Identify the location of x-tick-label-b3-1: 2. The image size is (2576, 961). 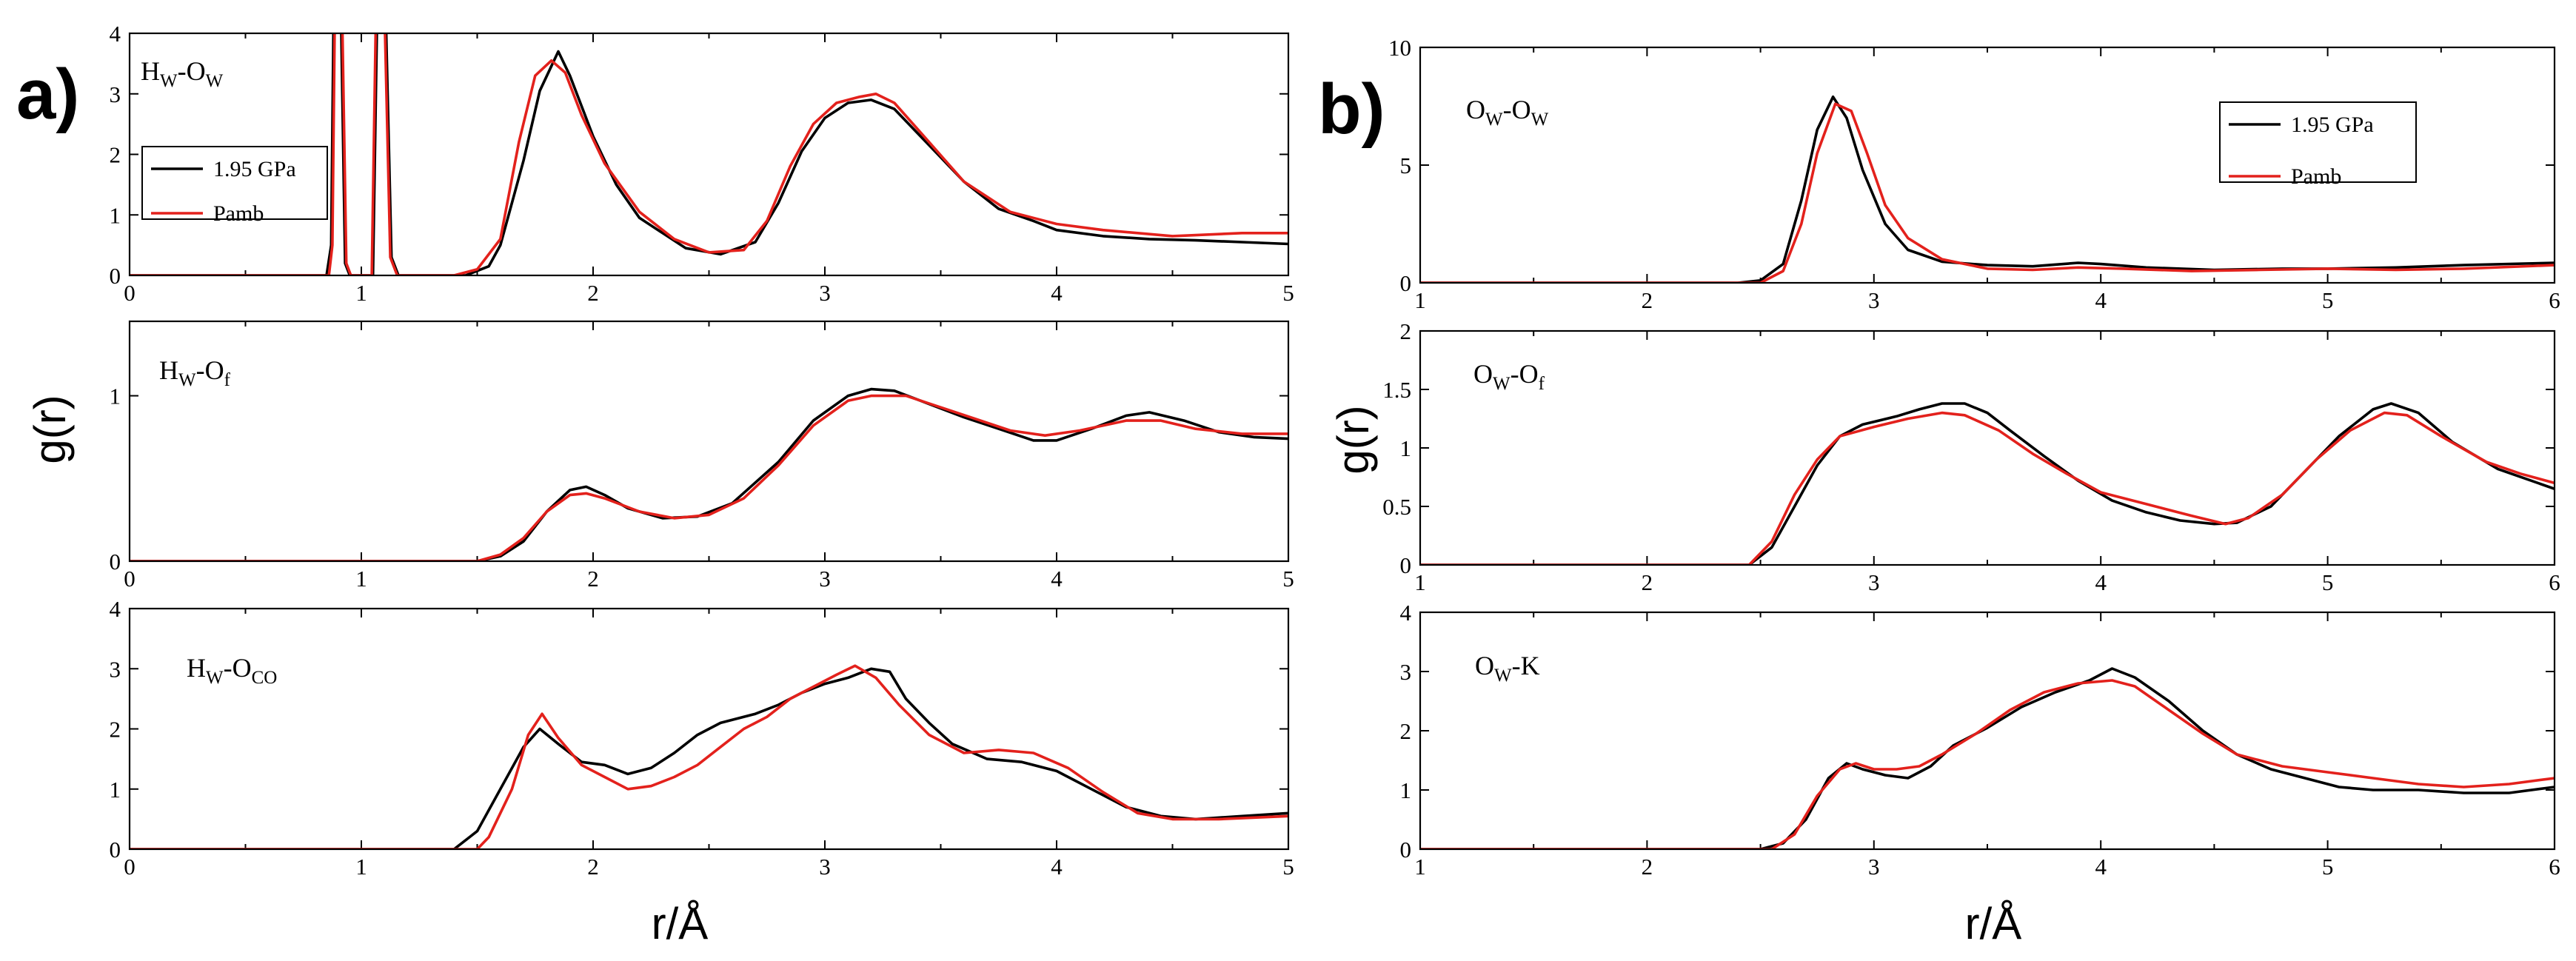
(1647, 867).